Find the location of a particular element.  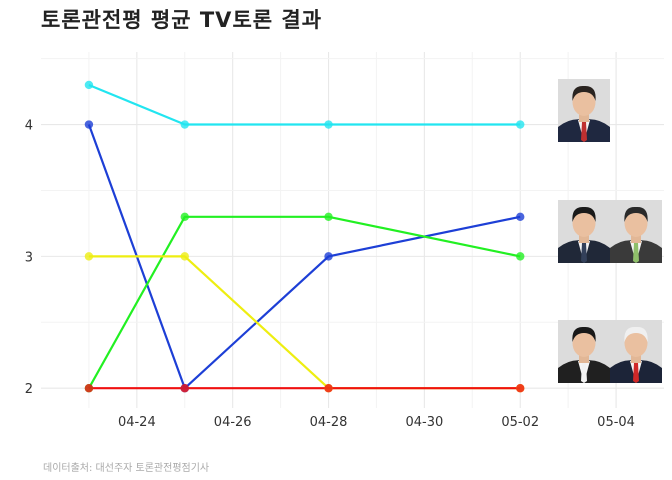

x-tick-label: 05-04 is located at coordinates (616, 422).